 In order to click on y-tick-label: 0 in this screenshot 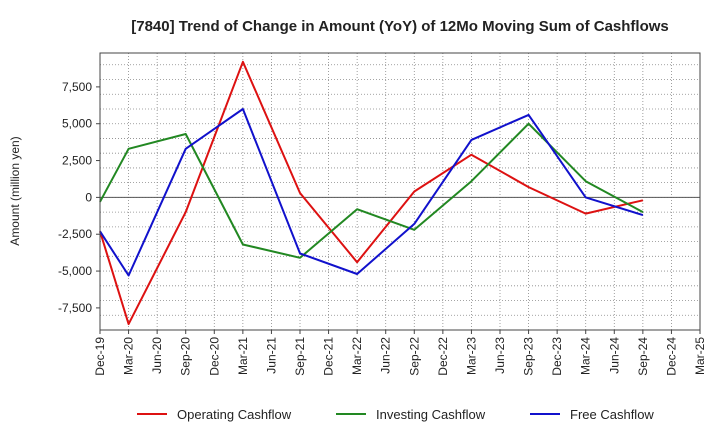, I will do `click(88, 197)`.